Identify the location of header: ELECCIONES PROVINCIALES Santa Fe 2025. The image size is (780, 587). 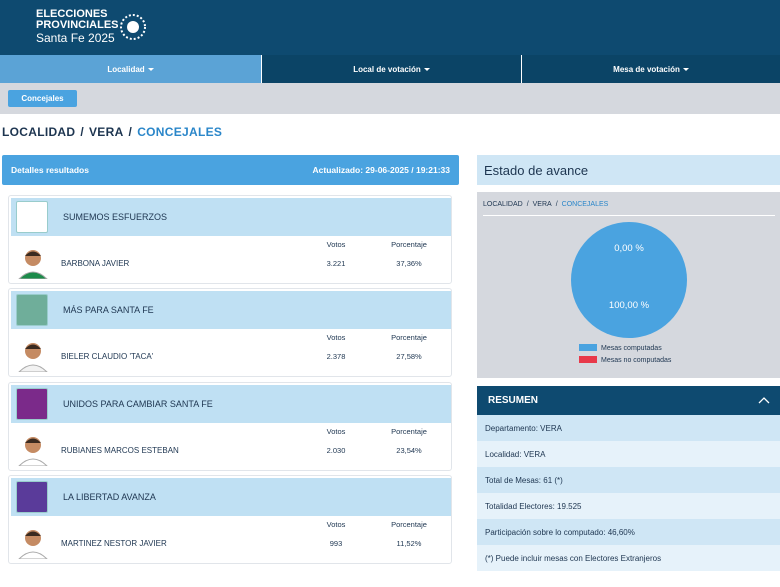
(390, 27).